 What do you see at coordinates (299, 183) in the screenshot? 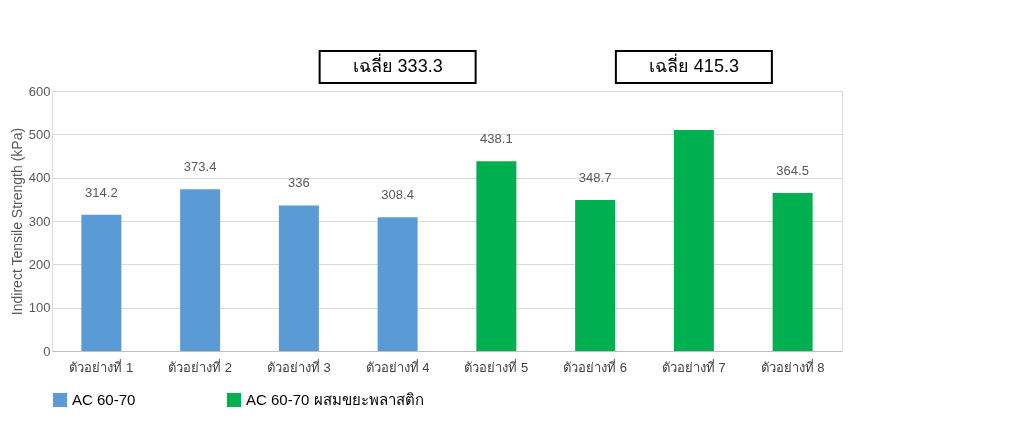
I see `data-label: 336` at bounding box center [299, 183].